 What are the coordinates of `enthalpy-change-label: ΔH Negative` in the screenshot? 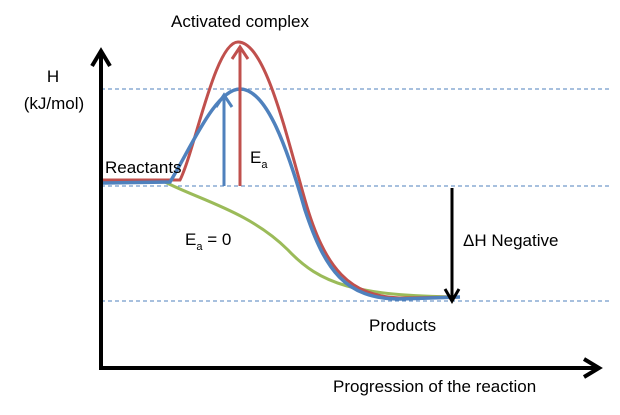 It's located at (510, 240).